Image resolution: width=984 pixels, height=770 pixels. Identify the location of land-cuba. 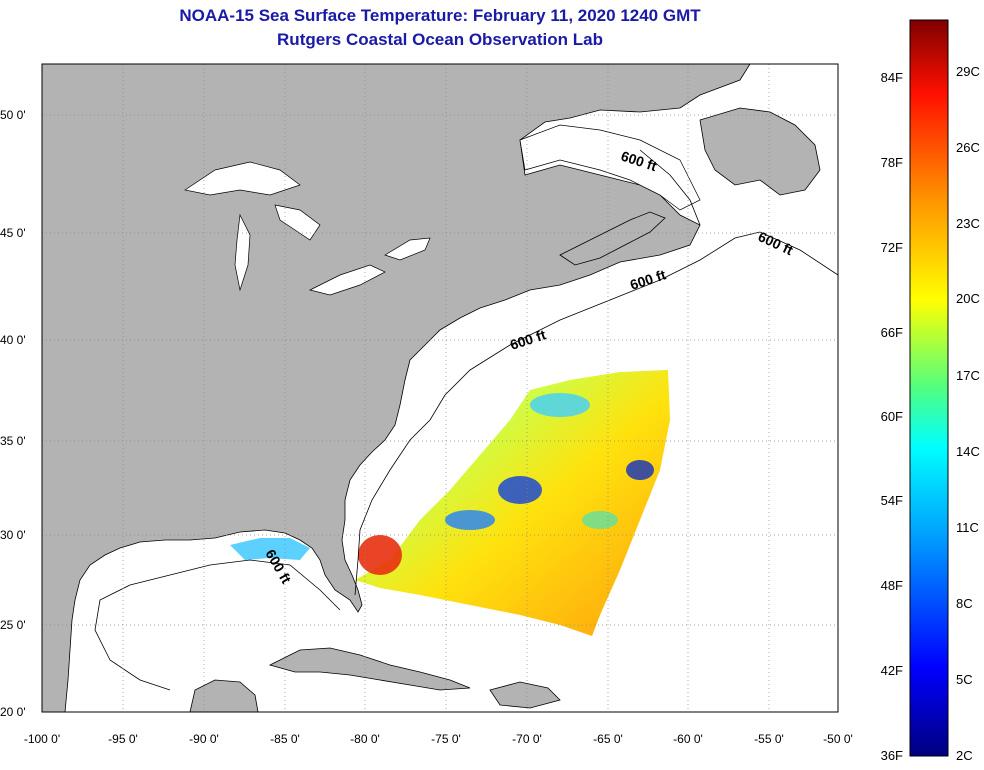
(369, 669).